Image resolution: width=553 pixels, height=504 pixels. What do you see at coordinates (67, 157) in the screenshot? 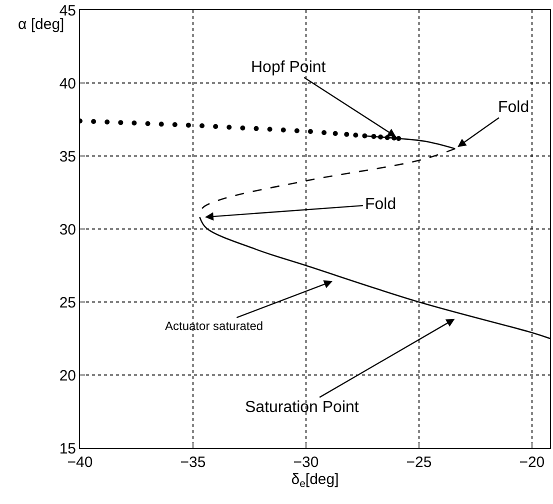
I see `y-tick-label: 35` at bounding box center [67, 157].